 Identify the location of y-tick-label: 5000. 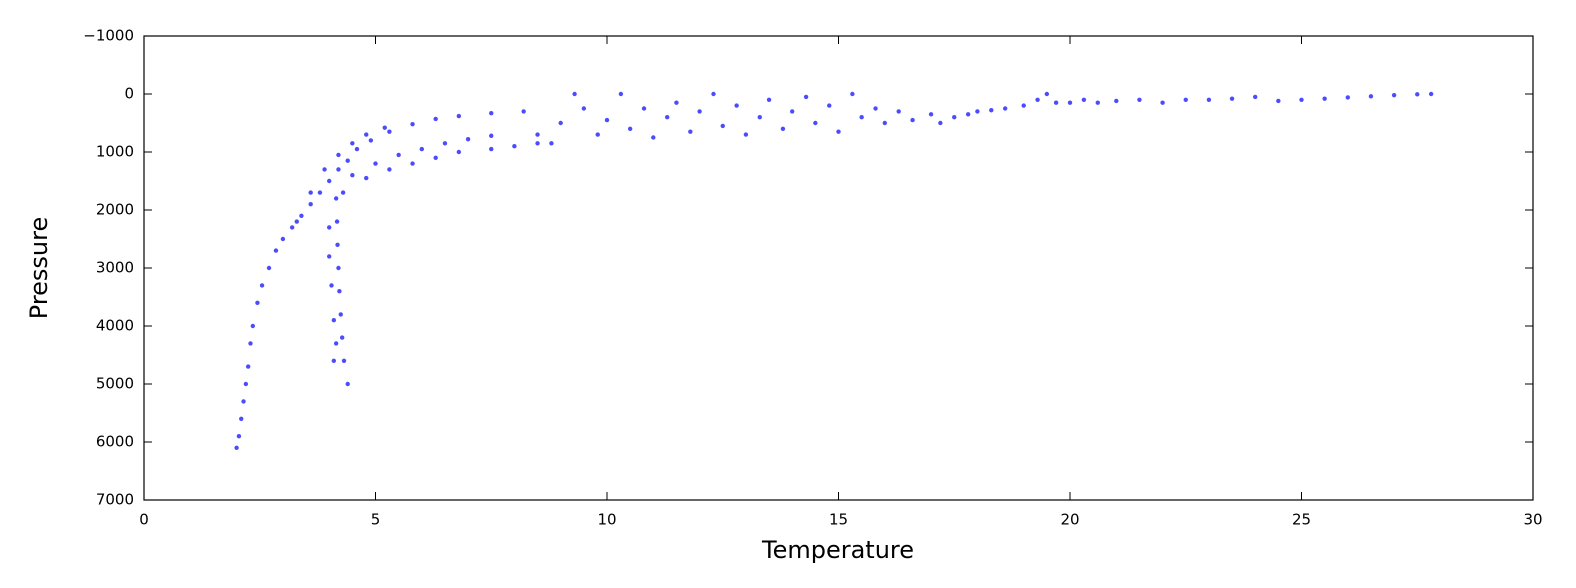
(115, 384).